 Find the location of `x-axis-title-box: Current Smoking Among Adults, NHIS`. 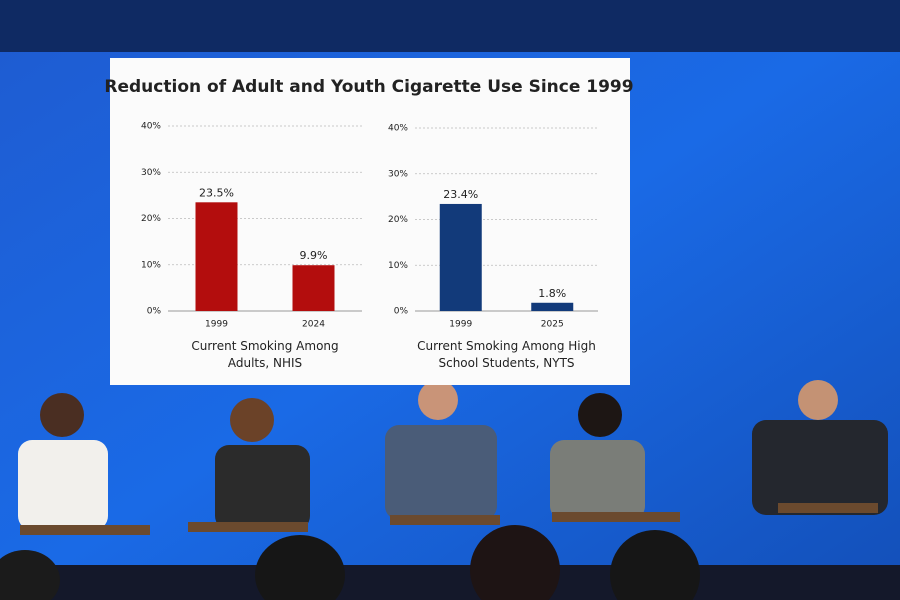

x-axis-title-box: Current Smoking Among Adults, NHIS is located at coordinates (265, 354).